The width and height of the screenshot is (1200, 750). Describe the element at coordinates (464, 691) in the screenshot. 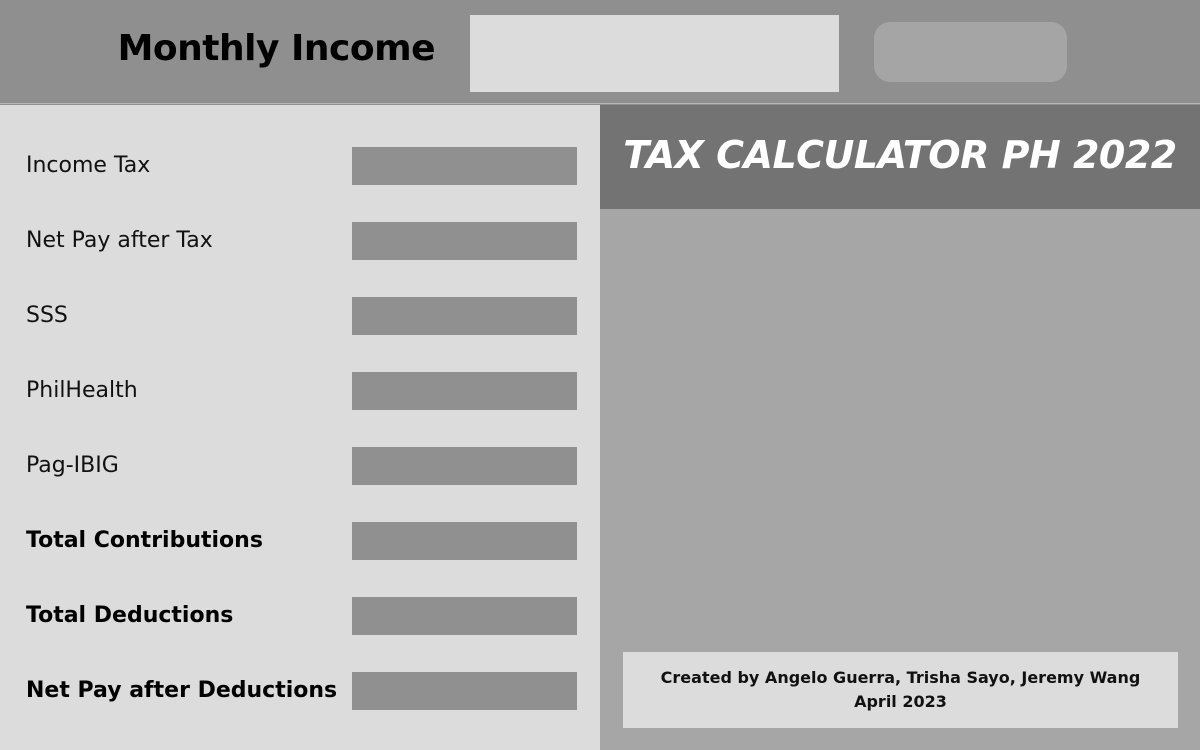

I see `net-pay-after-deductions-field` at that location.